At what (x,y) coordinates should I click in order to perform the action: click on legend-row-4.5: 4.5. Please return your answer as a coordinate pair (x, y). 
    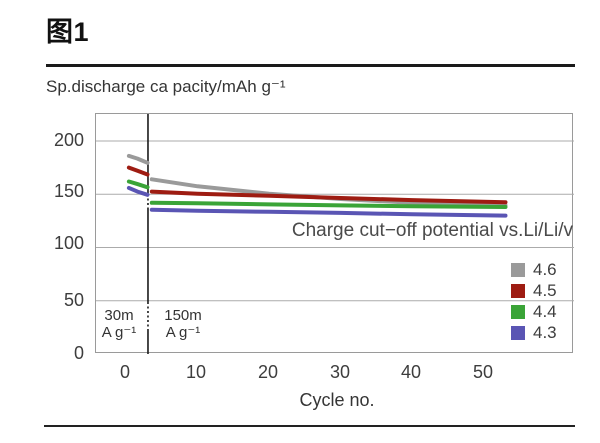
    Looking at the image, I should click on (534, 290).